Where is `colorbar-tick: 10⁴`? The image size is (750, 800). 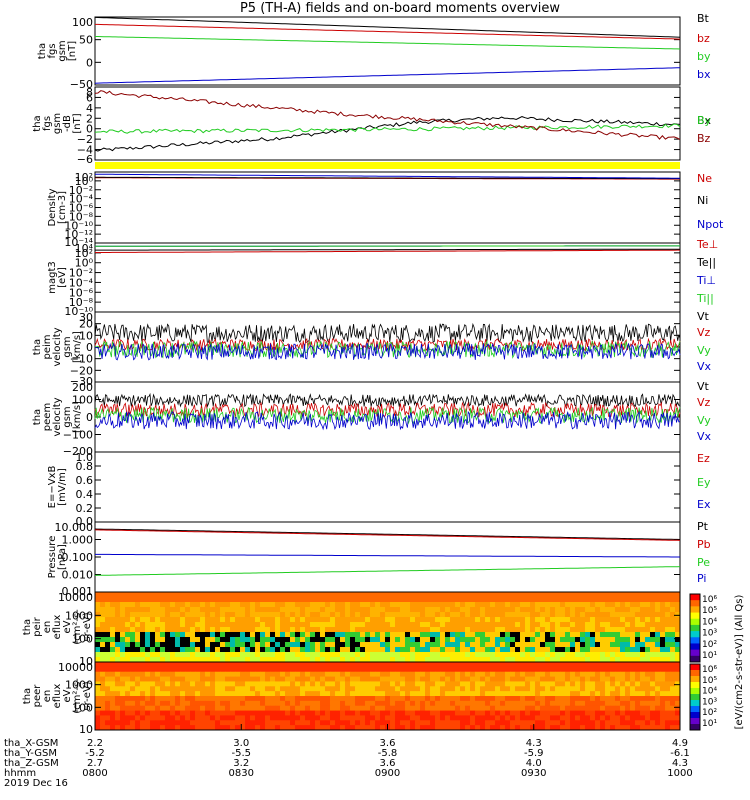
colorbar-tick: 10⁴ is located at coordinates (709, 692).